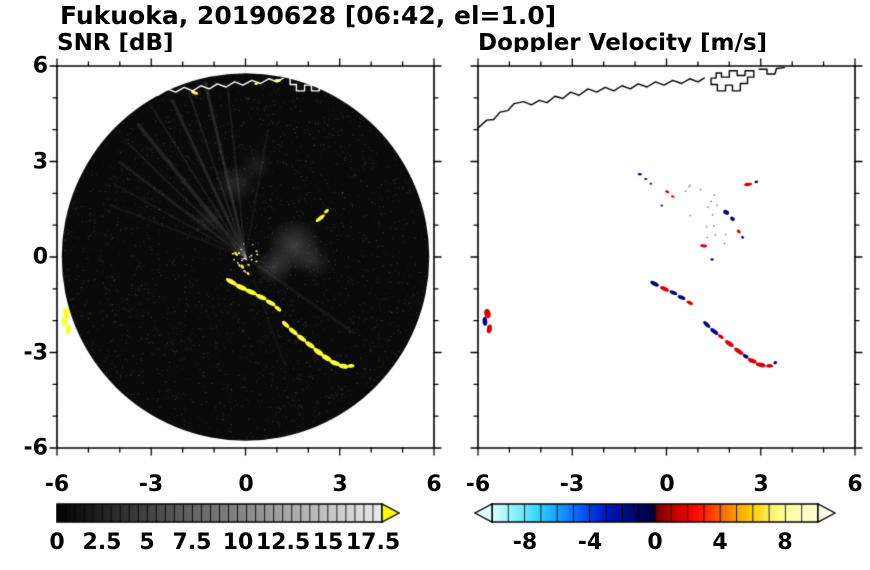 This screenshot has width=870, height=570. I want to click on velocity-colorbar-tick-label: 8, so click(785, 542).